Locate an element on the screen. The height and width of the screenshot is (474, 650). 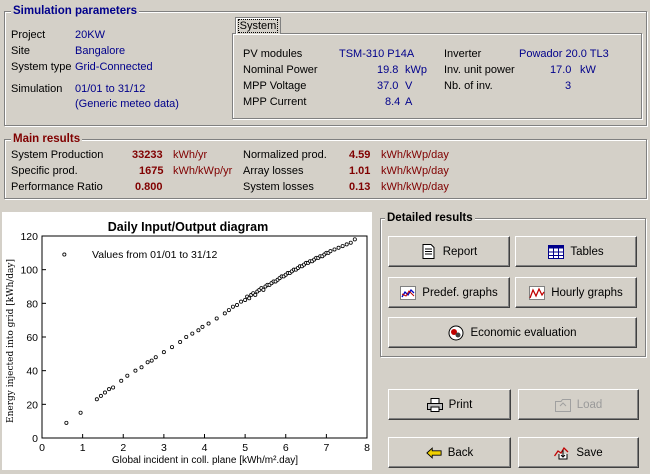
nominal-power-value: 19.8 is located at coordinates (388, 70).